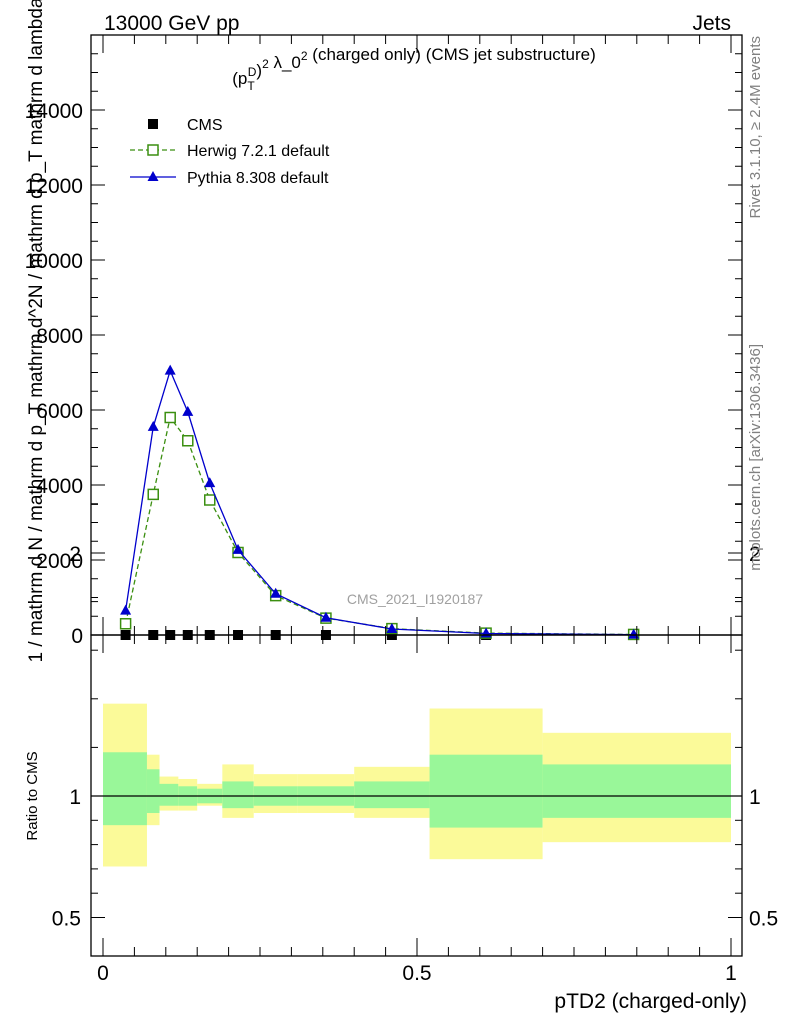  I want to click on y-tick-label: 8000, so click(59, 336).